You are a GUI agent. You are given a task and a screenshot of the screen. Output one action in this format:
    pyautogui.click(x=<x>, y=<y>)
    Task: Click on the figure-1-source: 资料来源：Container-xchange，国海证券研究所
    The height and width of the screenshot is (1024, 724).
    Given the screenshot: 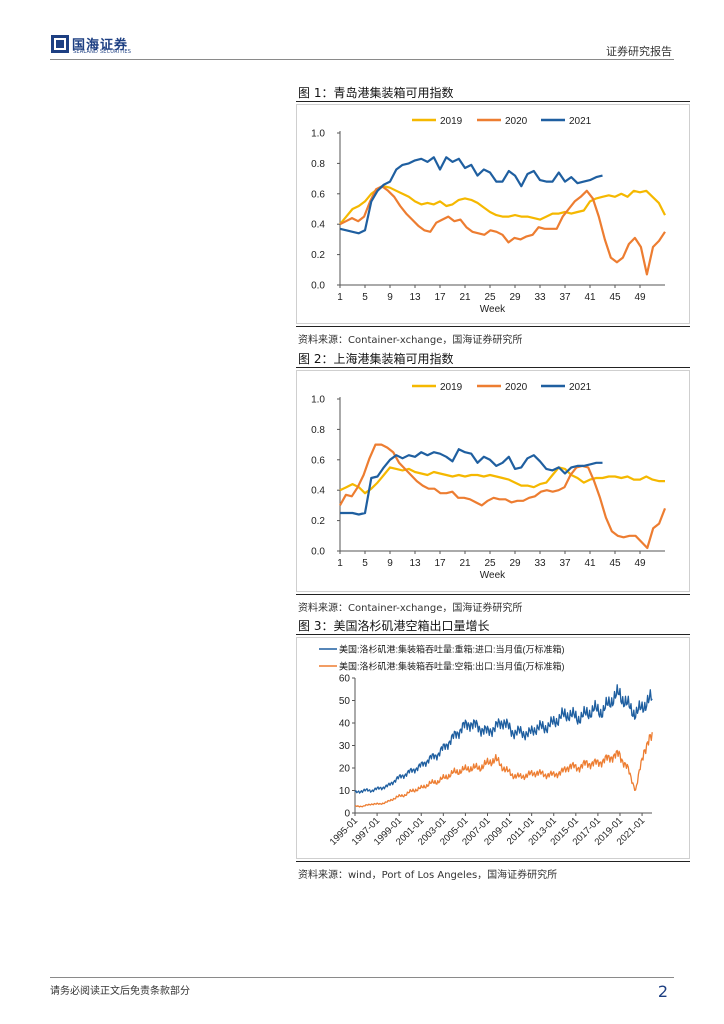 What is the action you would take?
    pyautogui.click(x=410, y=340)
    